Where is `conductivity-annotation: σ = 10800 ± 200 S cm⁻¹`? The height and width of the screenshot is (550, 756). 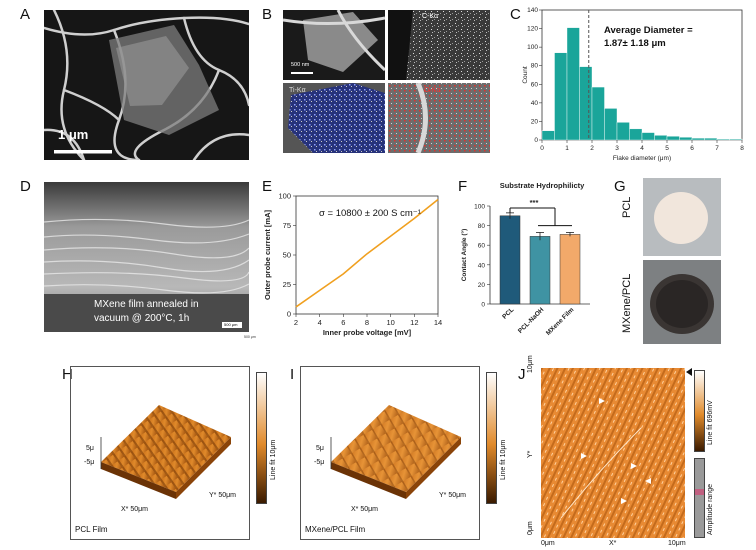
conductivity-annotation: σ = 10800 ± 200 S cm⁻¹ is located at coordinates (370, 213).